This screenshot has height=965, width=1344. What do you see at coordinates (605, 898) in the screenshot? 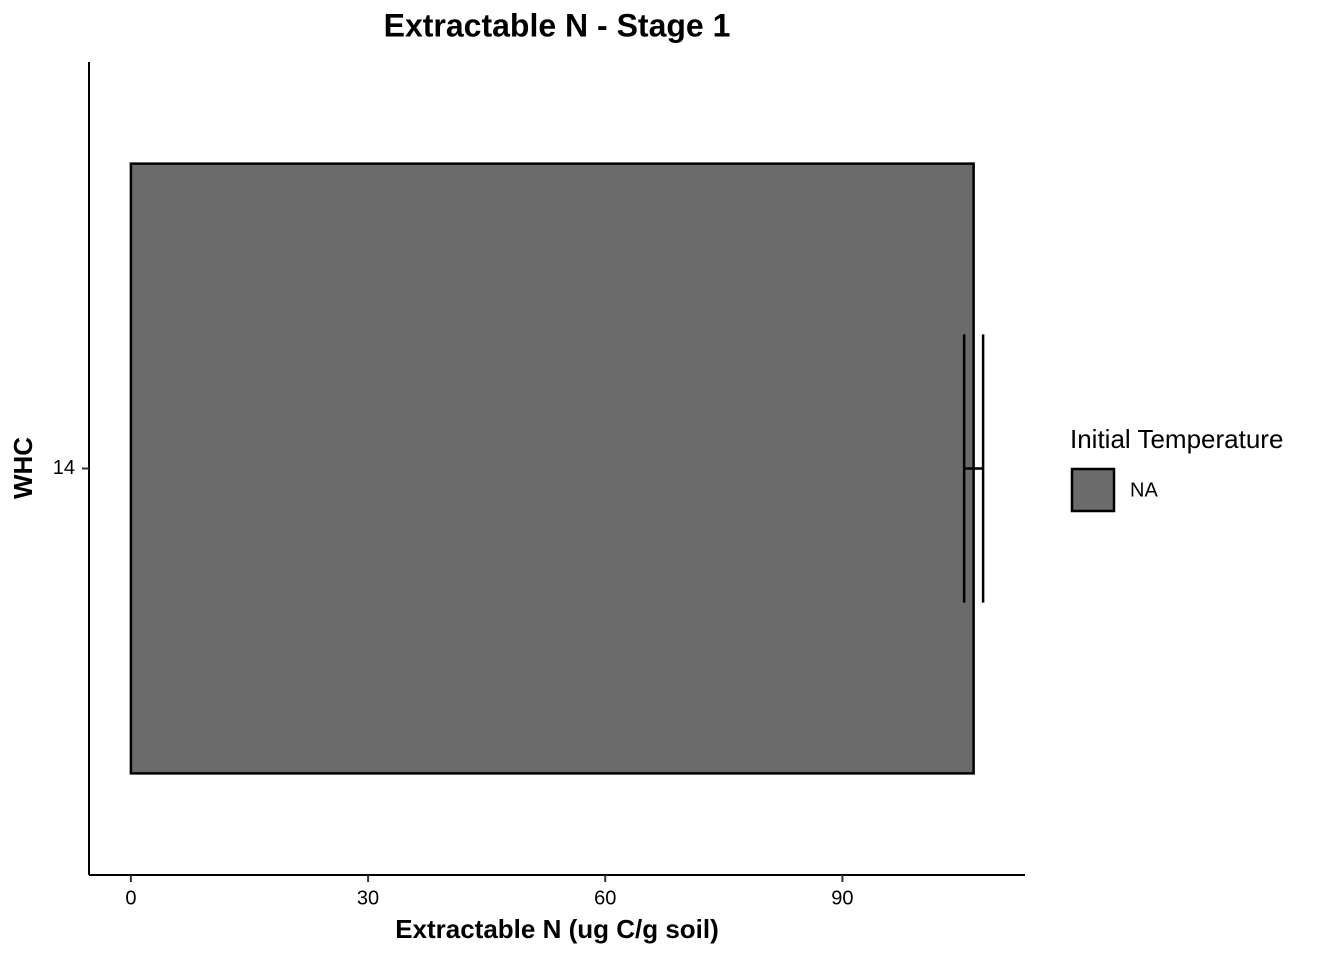
I see `x-tick-label: 60` at bounding box center [605, 898].